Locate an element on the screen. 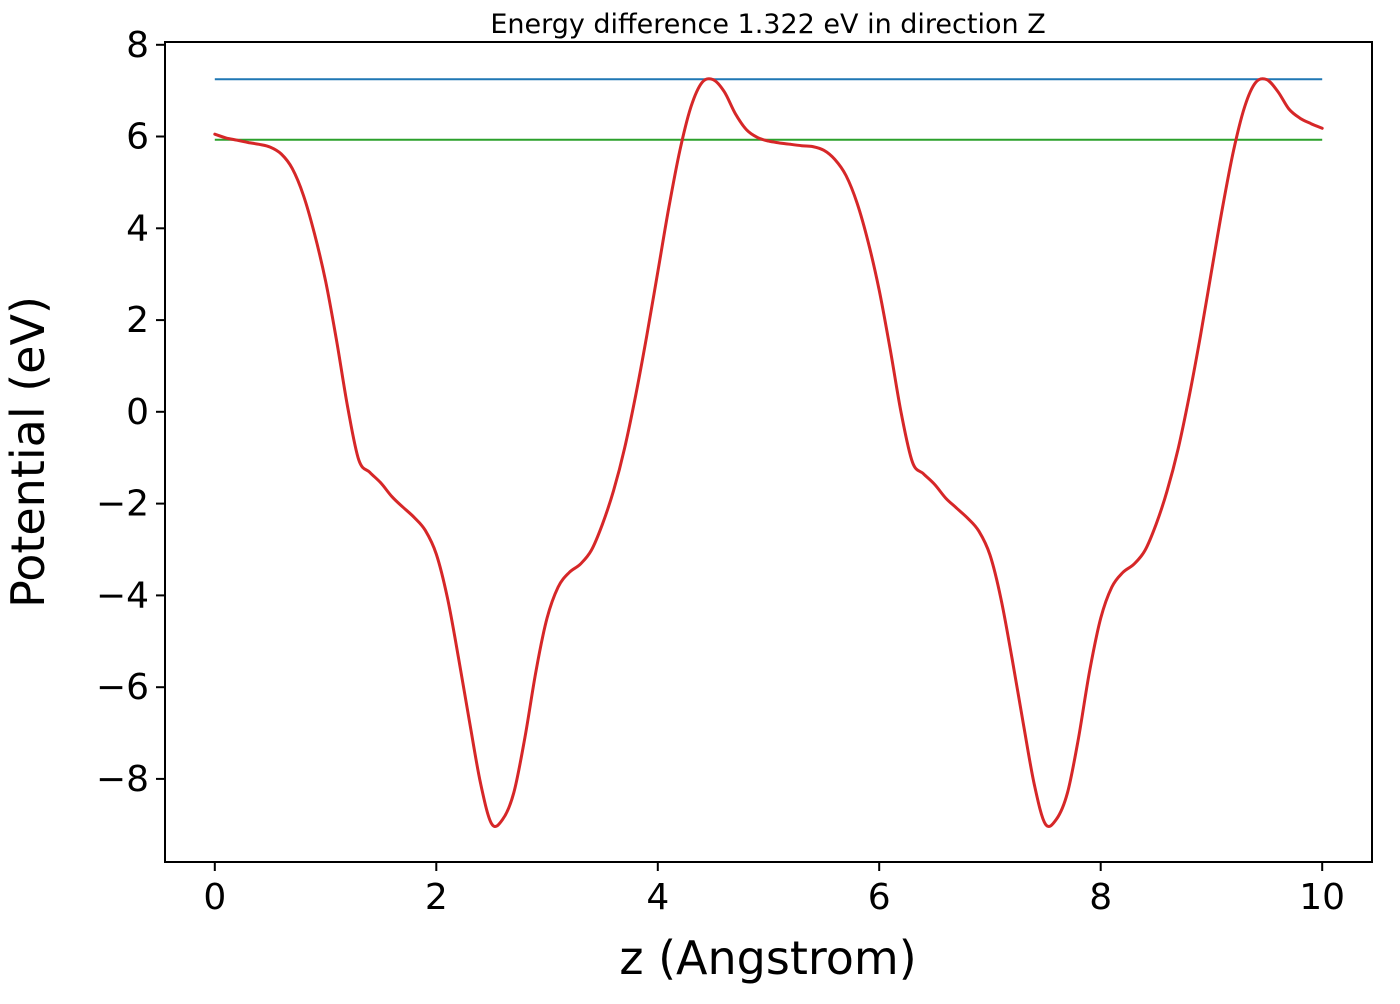 The height and width of the screenshot is (1004, 1400). y-tick-label: 8 is located at coordinates (137, 45).